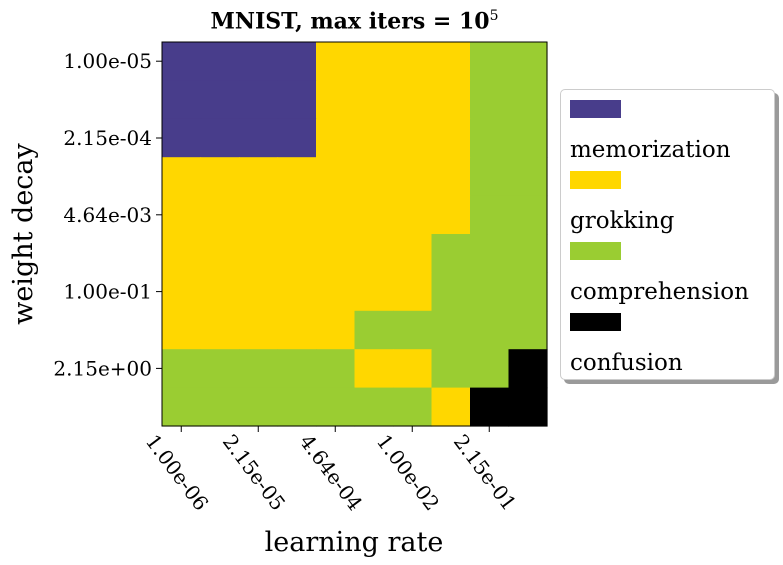 This screenshot has width=783, height=565. What do you see at coordinates (254, 472) in the screenshot?
I see `x-tick-label: 2.15e-05` at bounding box center [254, 472].